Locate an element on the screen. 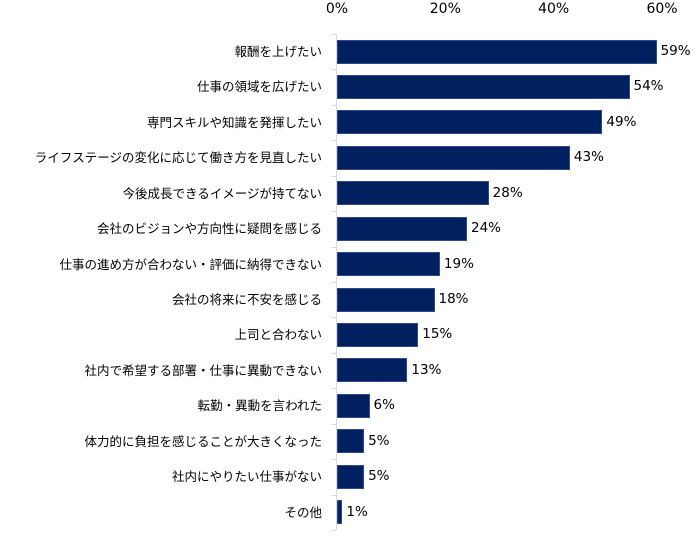  bar-row: 仕事の領域を広げたい 54% is located at coordinates (350, 86).